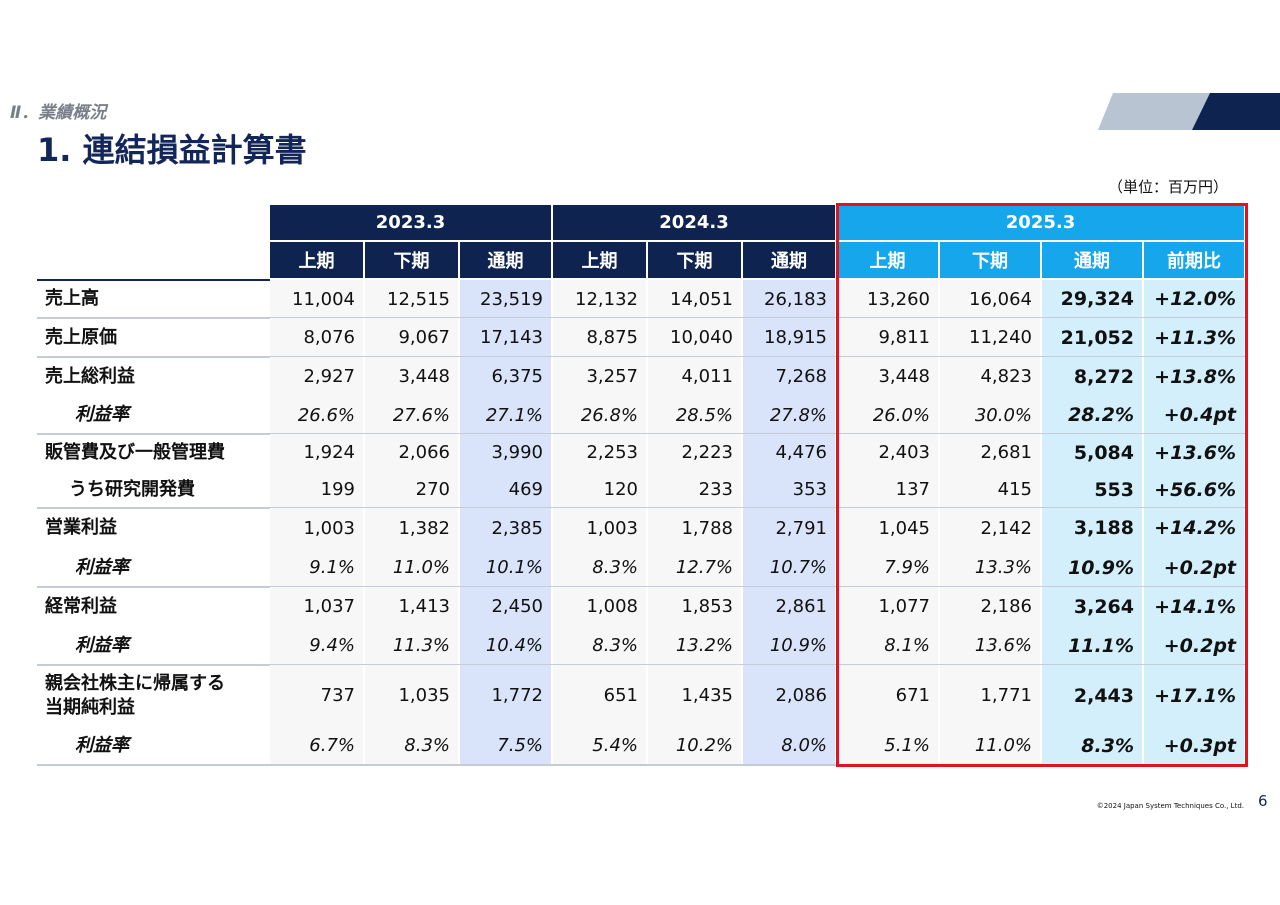 The height and width of the screenshot is (905, 1280). What do you see at coordinates (991, 695) in the screenshot?
I see `value-cell: 1,771` at bounding box center [991, 695].